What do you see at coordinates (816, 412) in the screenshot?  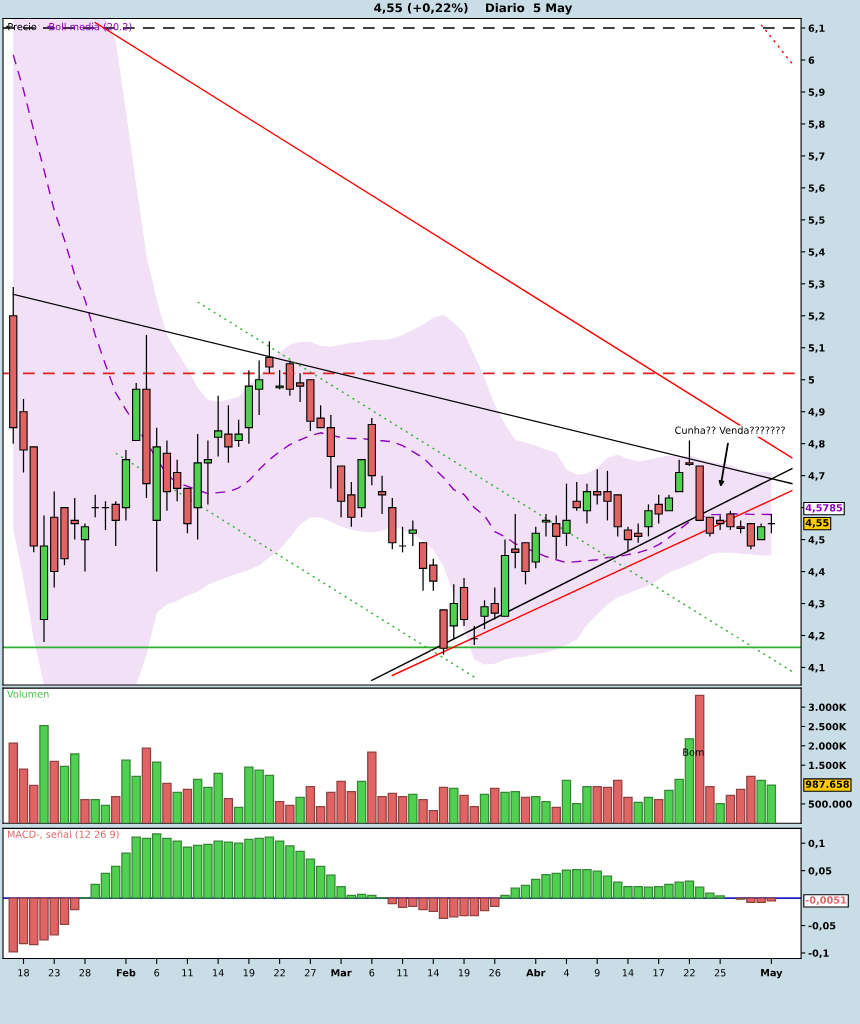 I see `y-tick-label: 4,9` at bounding box center [816, 412].